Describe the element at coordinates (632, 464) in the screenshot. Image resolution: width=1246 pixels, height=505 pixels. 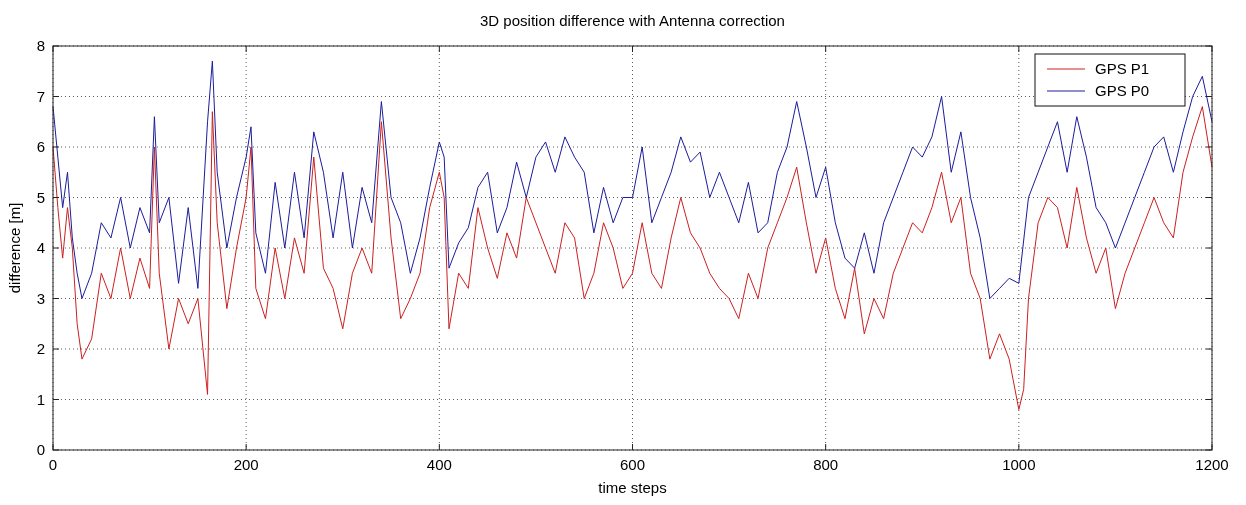
I see `x-tick-label: 600` at that location.